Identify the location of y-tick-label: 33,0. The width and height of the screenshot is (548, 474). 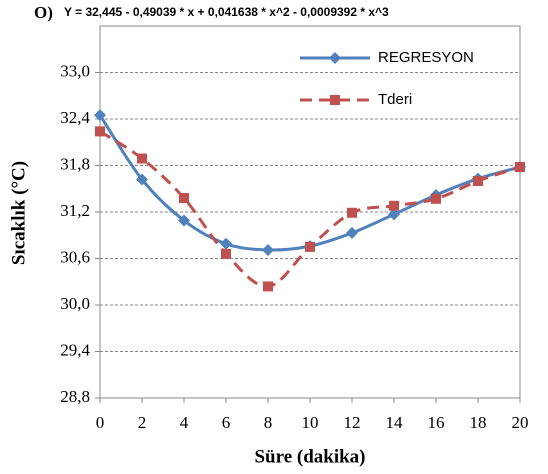
(75, 70).